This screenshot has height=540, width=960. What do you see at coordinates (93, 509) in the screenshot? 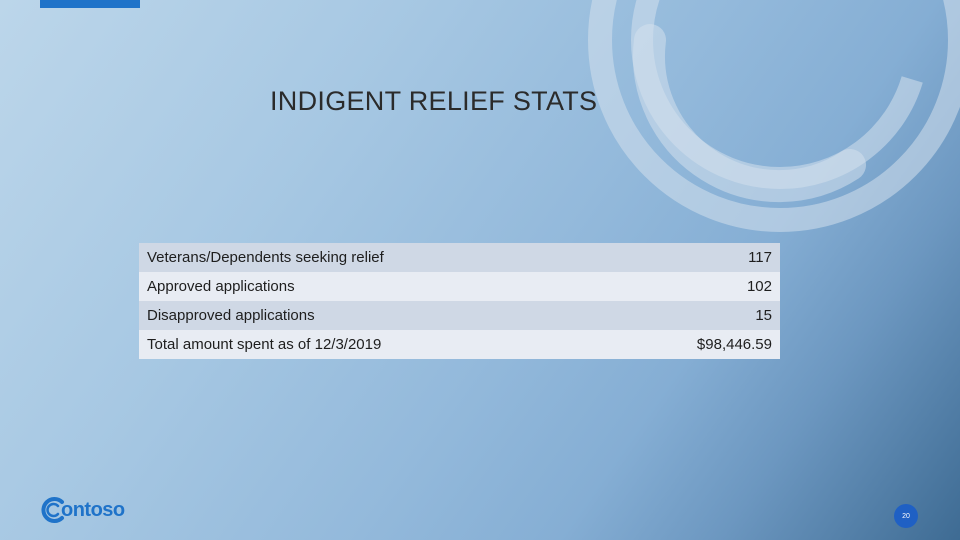
I see `logo-text: ontoso` at bounding box center [93, 509].